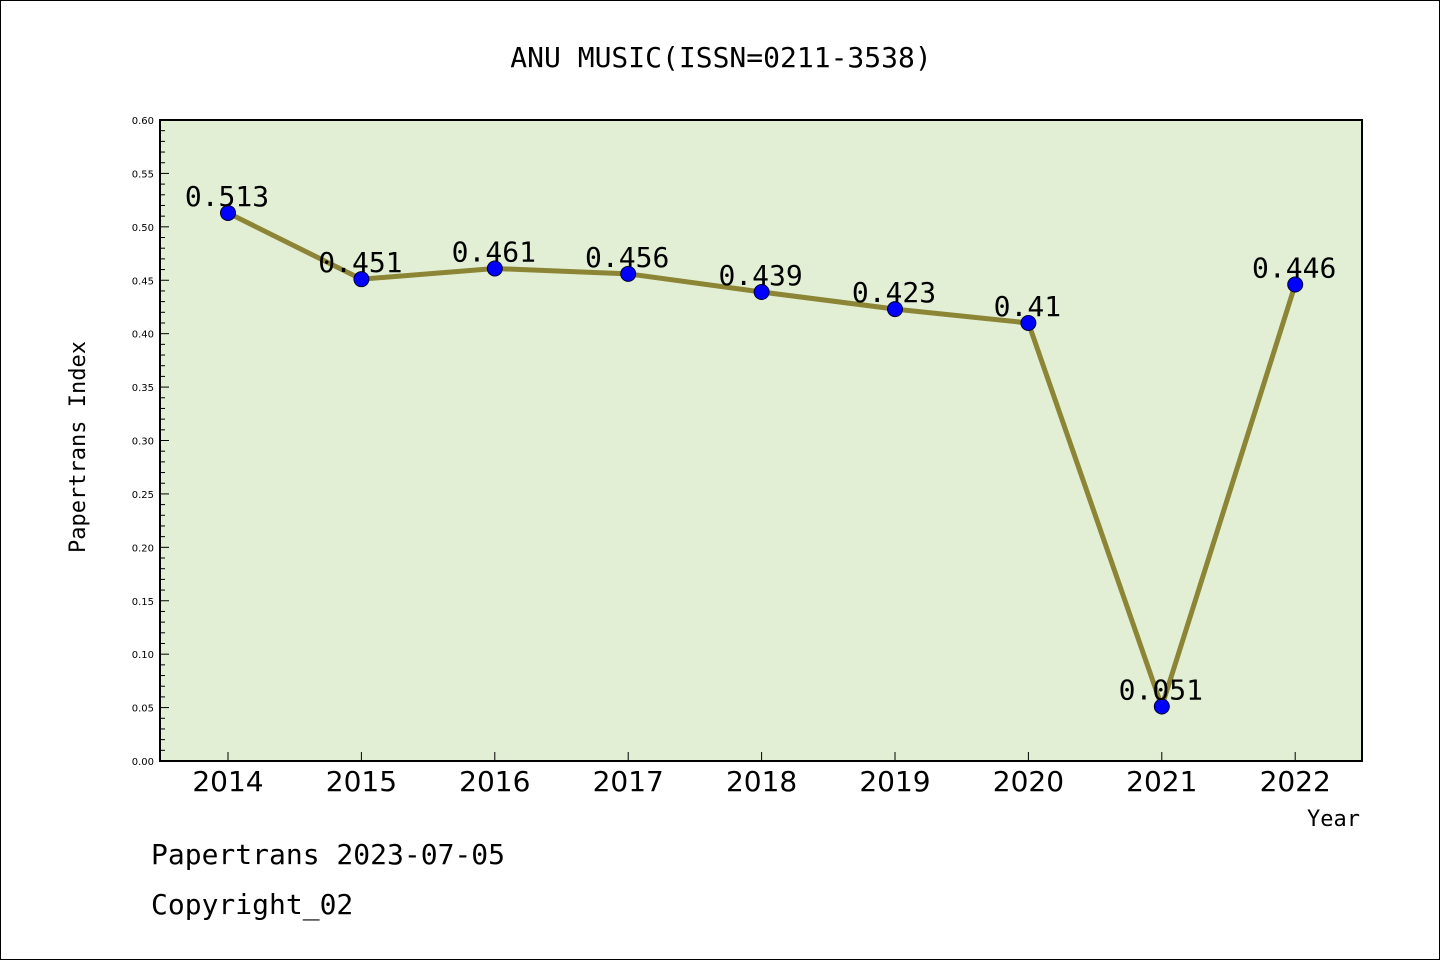  What do you see at coordinates (494, 251) in the screenshot?
I see `data-label: 0.461` at bounding box center [494, 251].